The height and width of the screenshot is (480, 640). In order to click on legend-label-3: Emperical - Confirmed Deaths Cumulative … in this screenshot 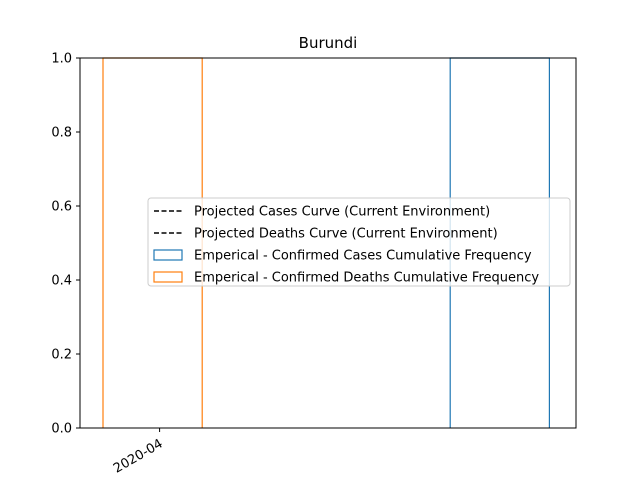, I will do `click(366, 278)`.